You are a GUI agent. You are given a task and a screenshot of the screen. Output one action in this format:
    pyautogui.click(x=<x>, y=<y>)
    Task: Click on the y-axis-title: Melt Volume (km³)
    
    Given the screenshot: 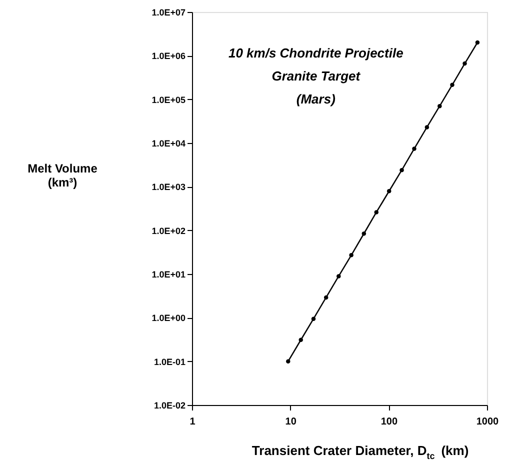 What is the action you would take?
    pyautogui.click(x=63, y=176)
    